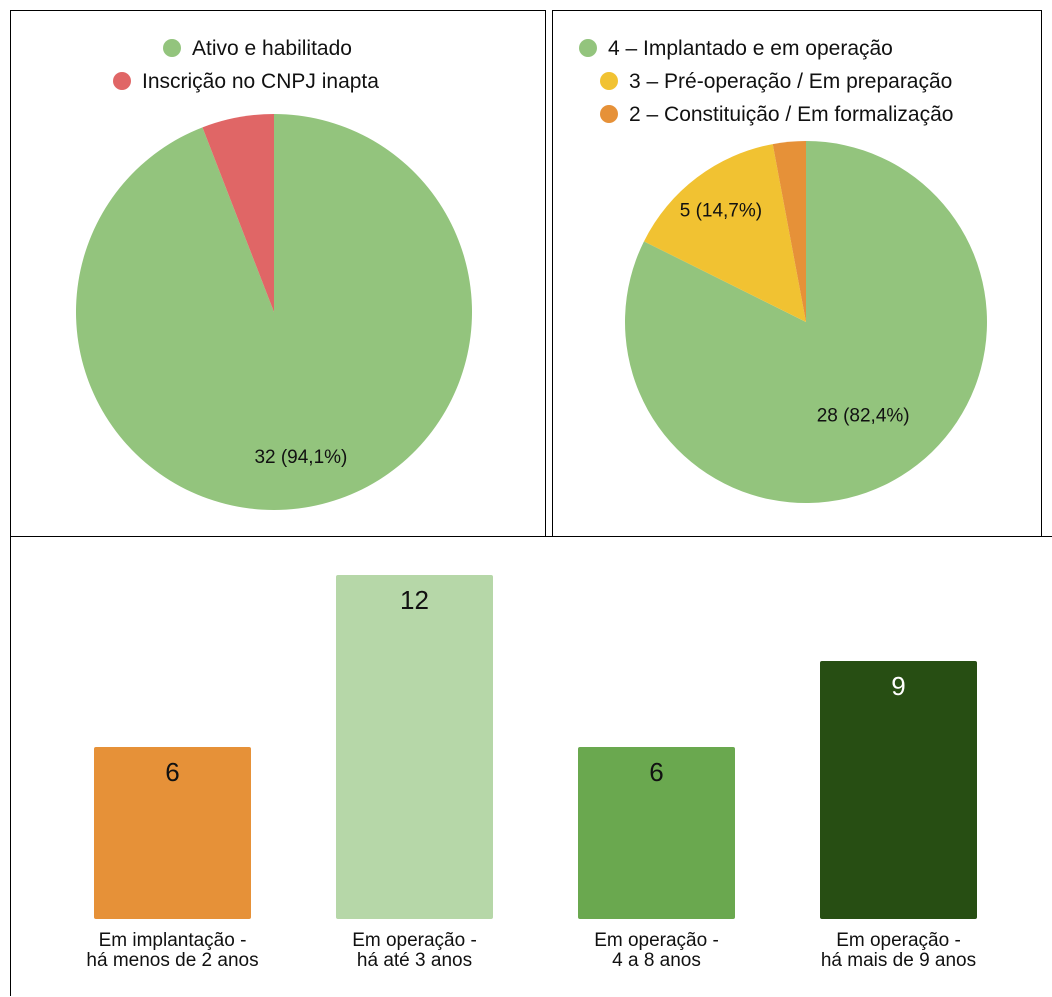 The height and width of the screenshot is (997, 1052). What do you see at coordinates (272, 48) in the screenshot?
I see `legend-label: Ativo e habilitado` at bounding box center [272, 48].